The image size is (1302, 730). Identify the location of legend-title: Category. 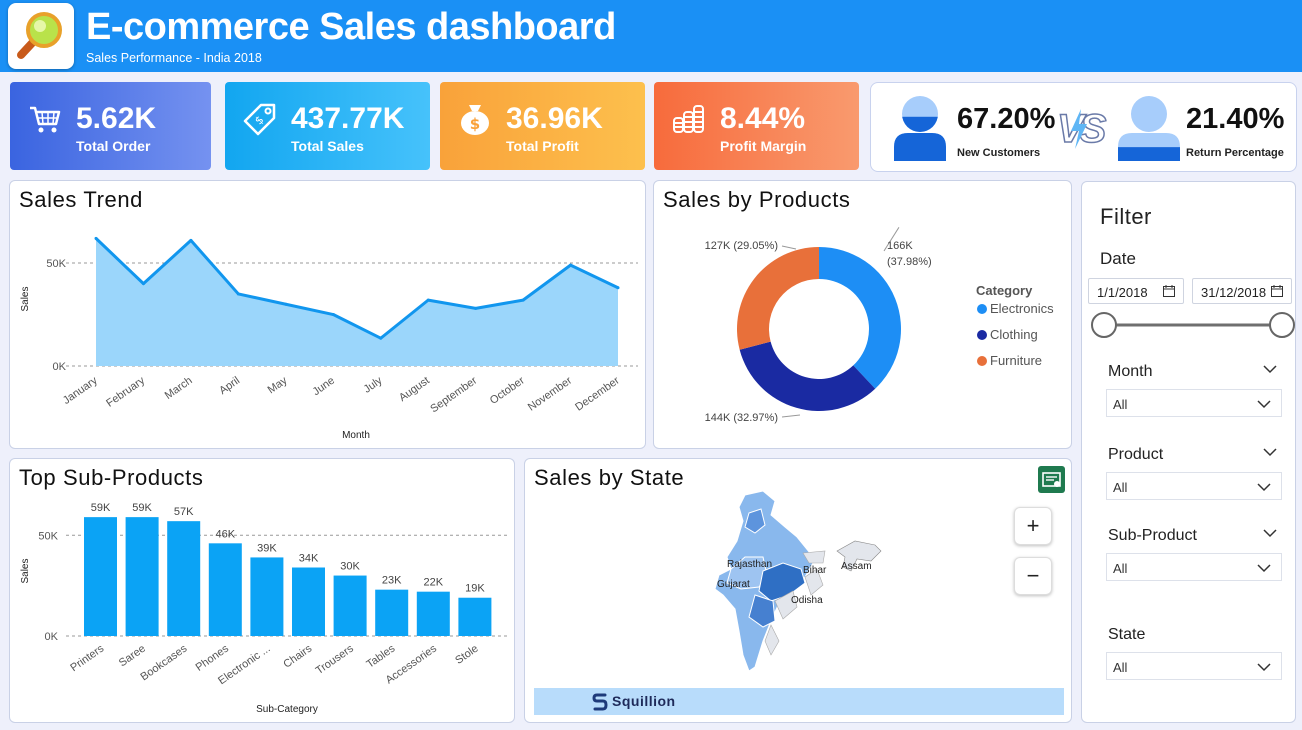
(1004, 290).